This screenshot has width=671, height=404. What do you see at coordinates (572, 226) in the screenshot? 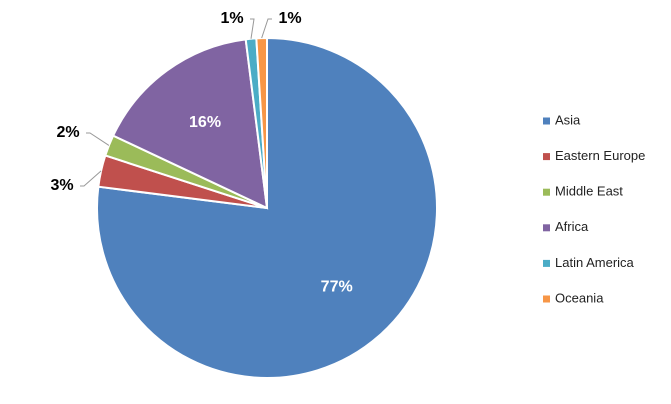
I see `legend-label: Africa` at bounding box center [572, 226].